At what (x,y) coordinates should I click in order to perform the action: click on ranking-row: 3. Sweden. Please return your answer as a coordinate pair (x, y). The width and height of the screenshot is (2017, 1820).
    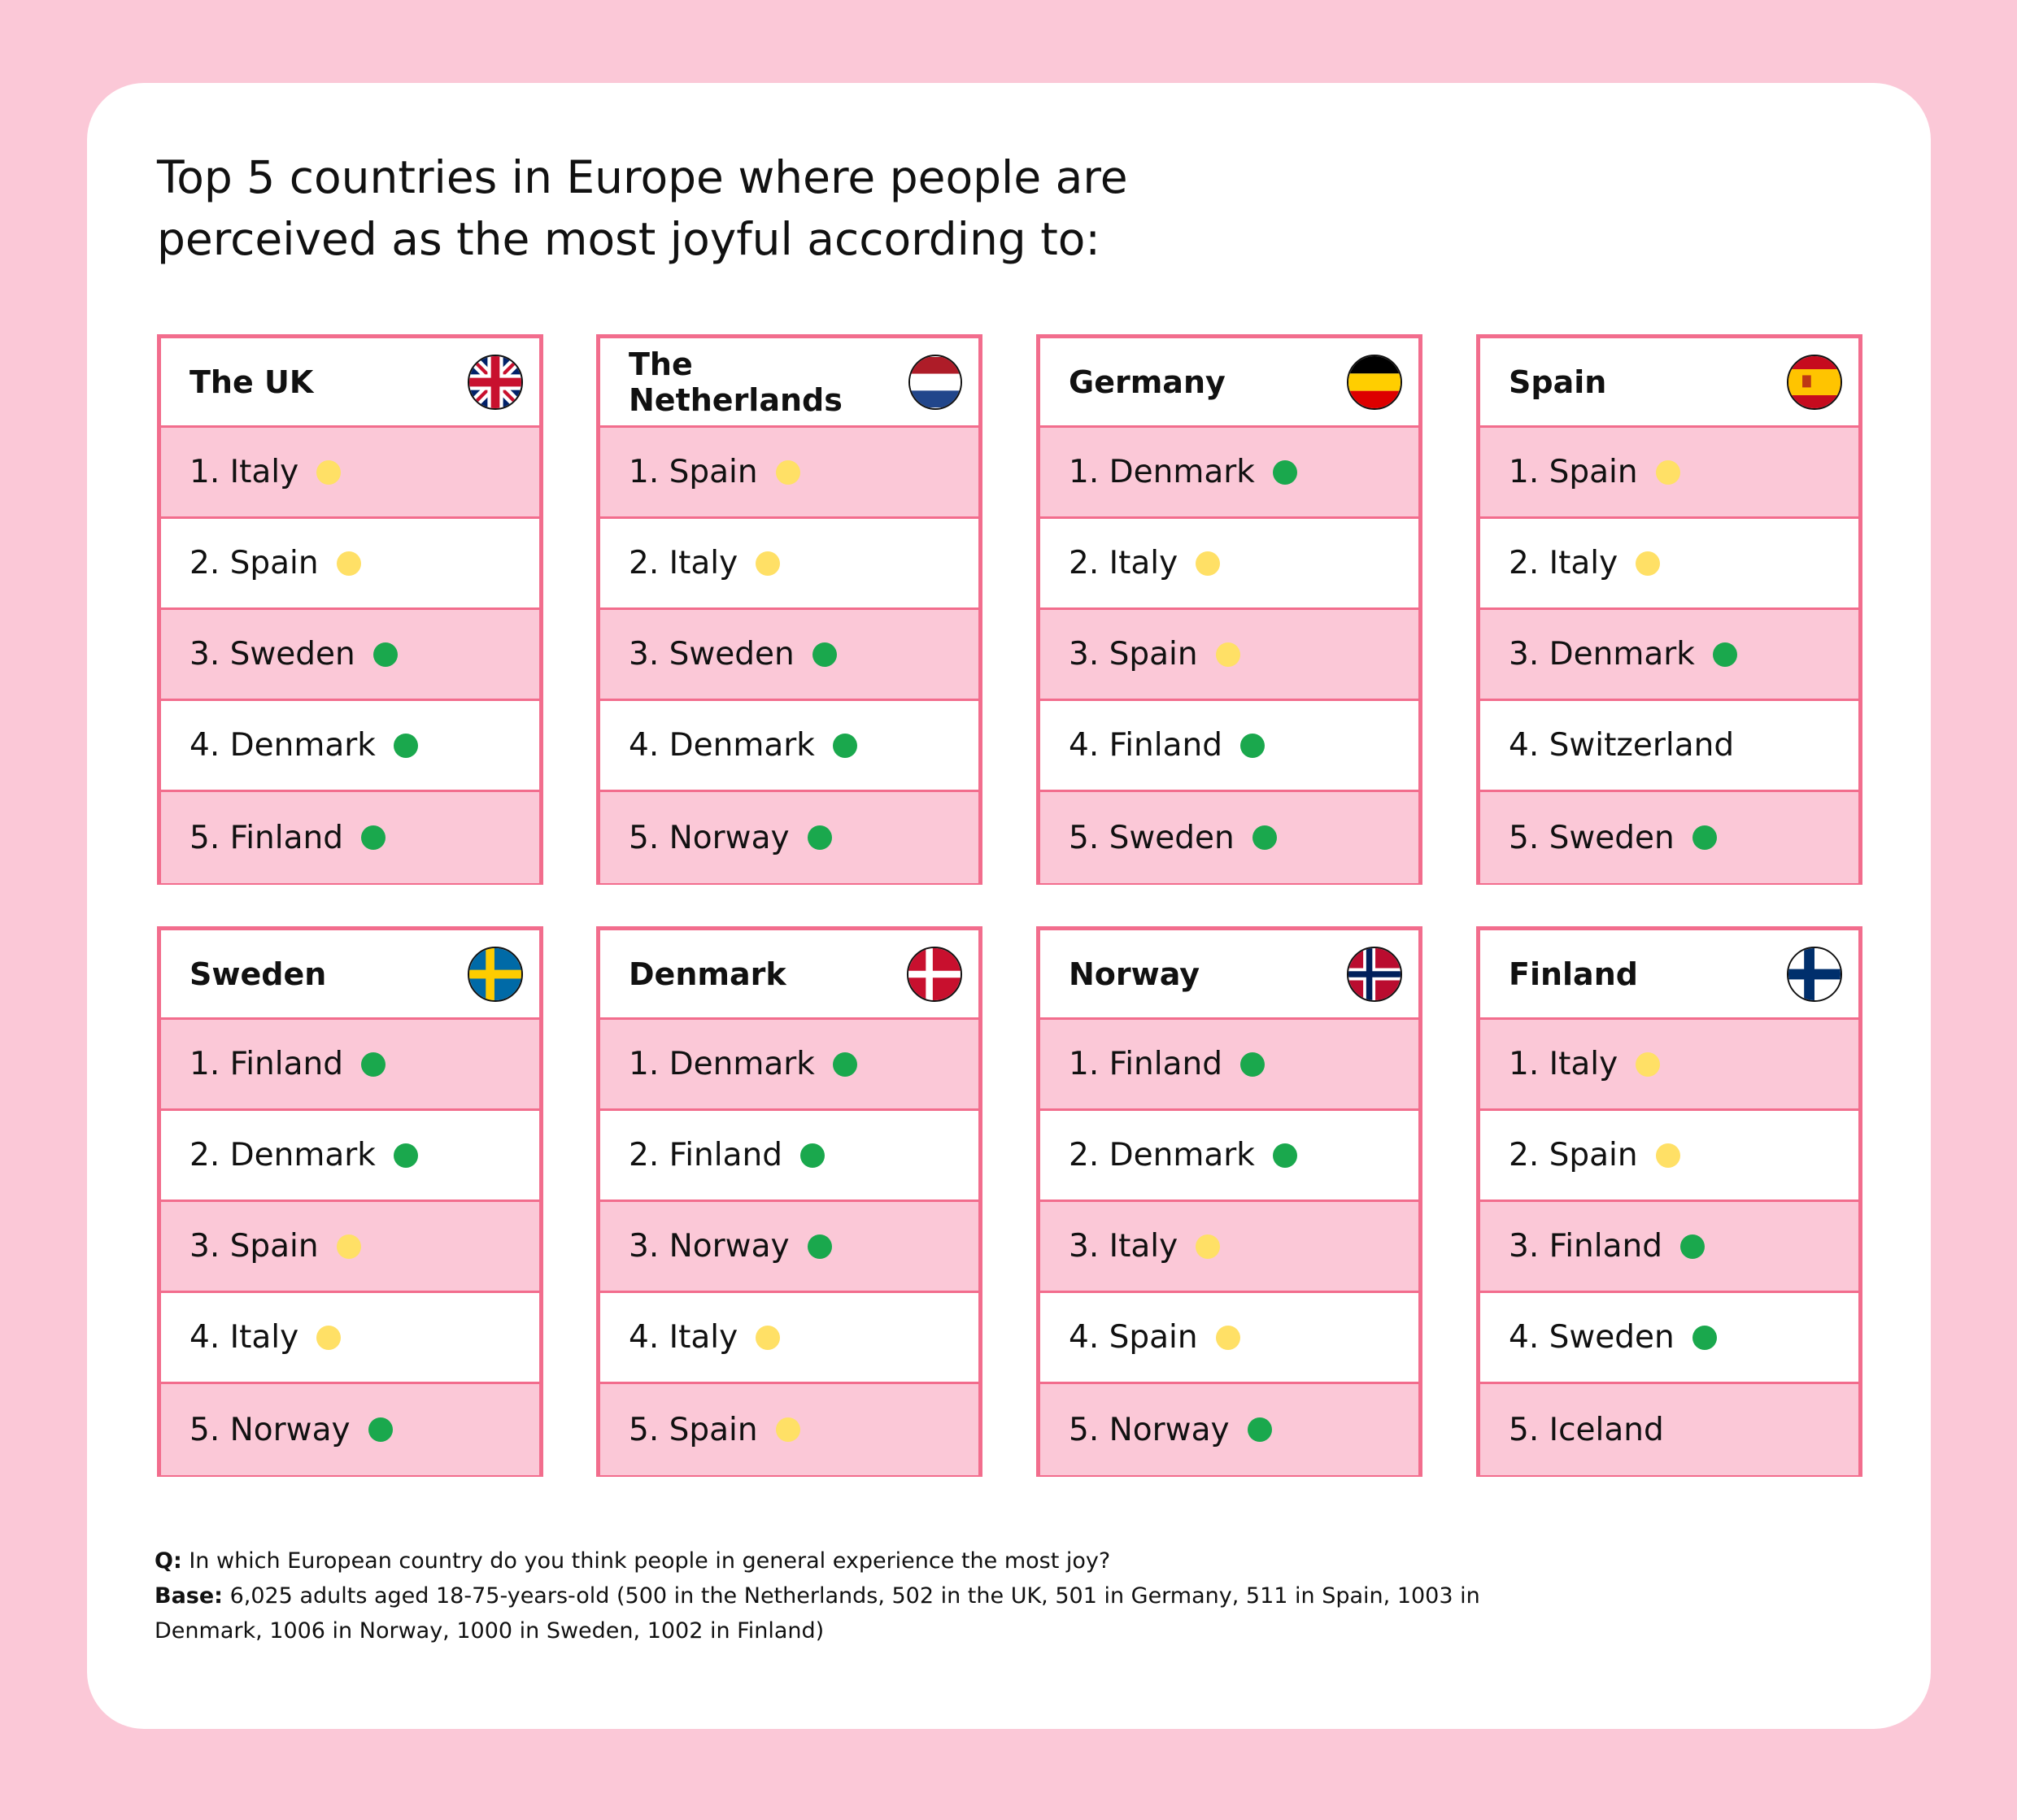
    Looking at the image, I should click on (350, 656).